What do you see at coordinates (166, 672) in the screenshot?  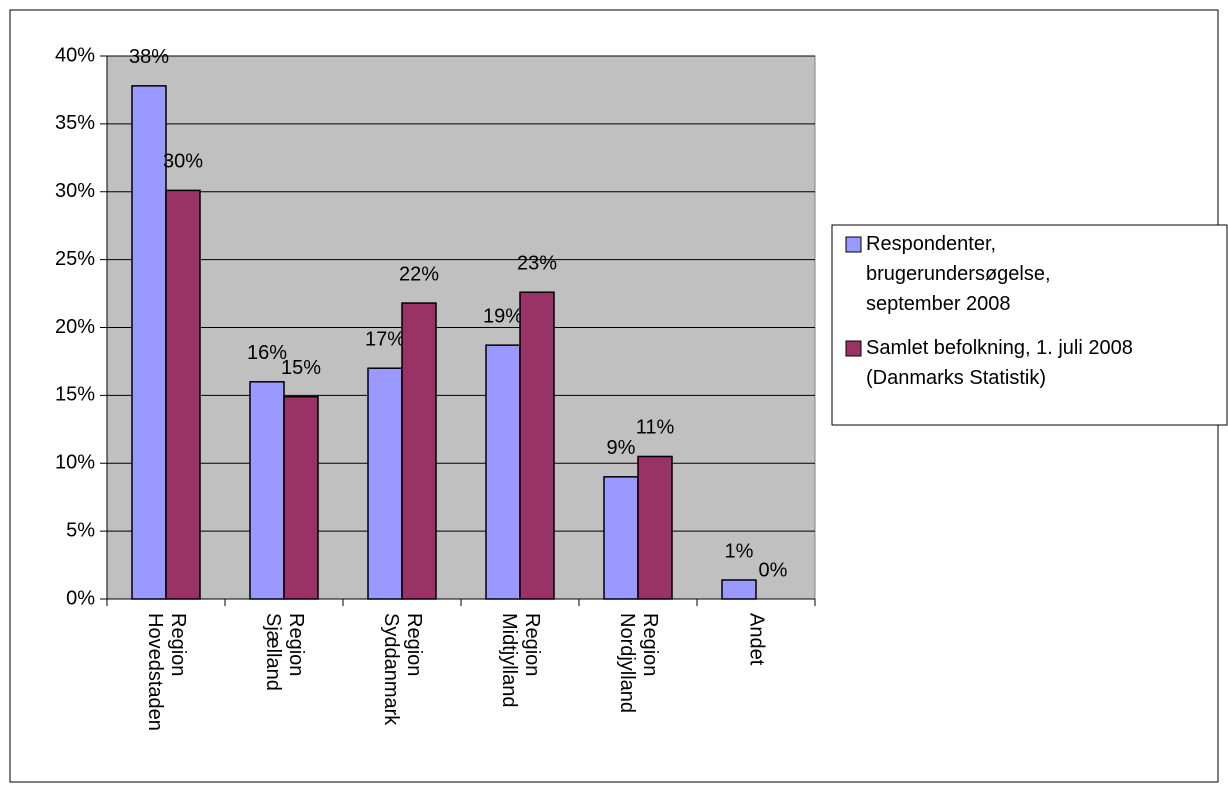 I see `x-tick-label: Region Hovedstaden` at bounding box center [166, 672].